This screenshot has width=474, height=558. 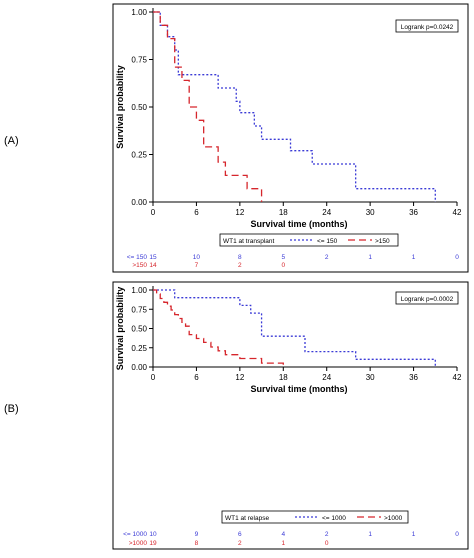 I want to click on legend-title: WT1 at relapse, so click(x=247, y=518).